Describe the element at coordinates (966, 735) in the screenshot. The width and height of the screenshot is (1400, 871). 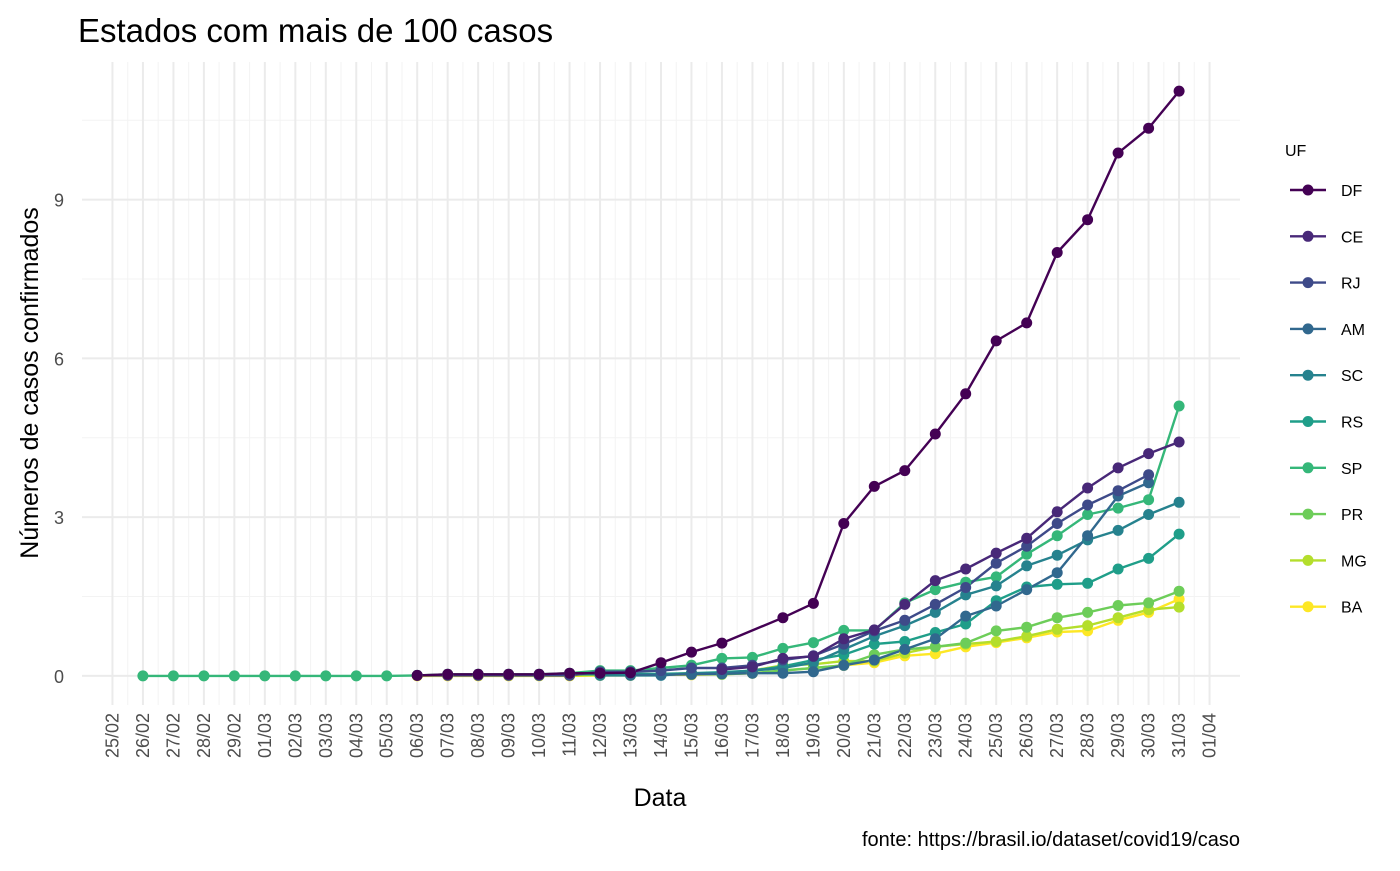
I see `x-tick-label: 24/03` at that location.